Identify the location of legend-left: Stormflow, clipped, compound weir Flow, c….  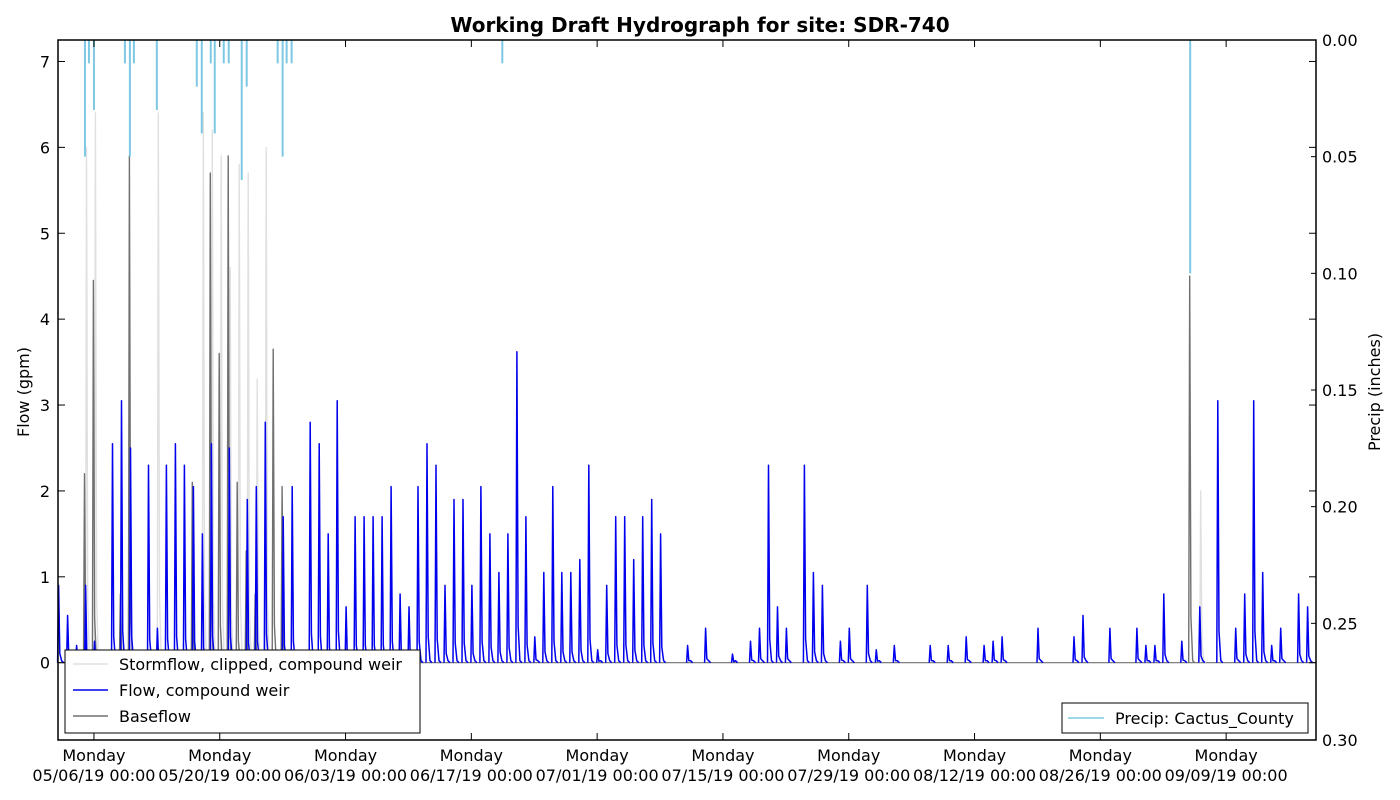
(242, 691).